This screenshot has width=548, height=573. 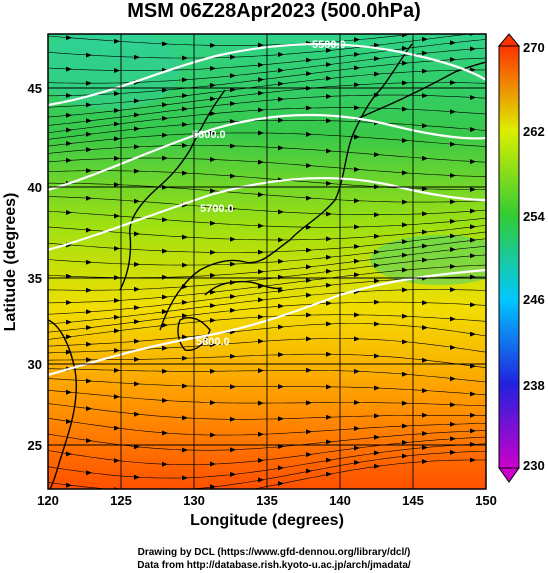 What do you see at coordinates (509, 257) in the screenshot?
I see `colorbar-scale` at bounding box center [509, 257].